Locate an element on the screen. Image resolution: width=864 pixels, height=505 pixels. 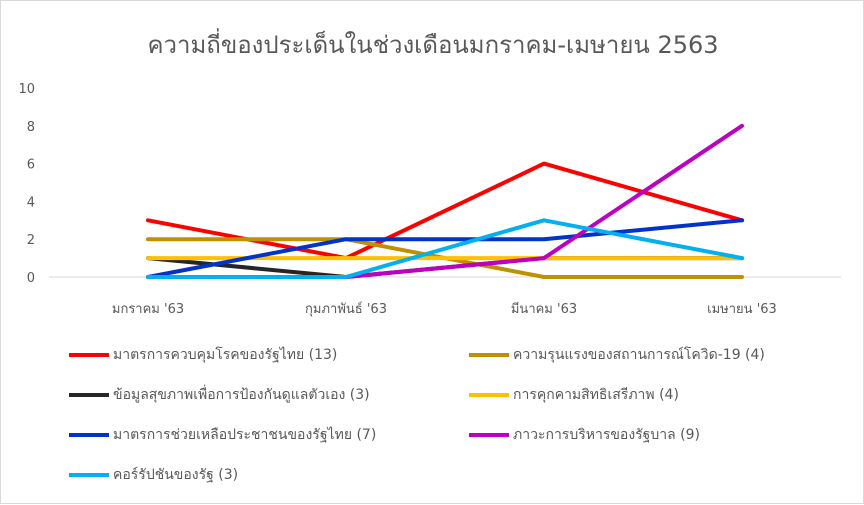
y-tick-label: 2 is located at coordinates (31, 240).